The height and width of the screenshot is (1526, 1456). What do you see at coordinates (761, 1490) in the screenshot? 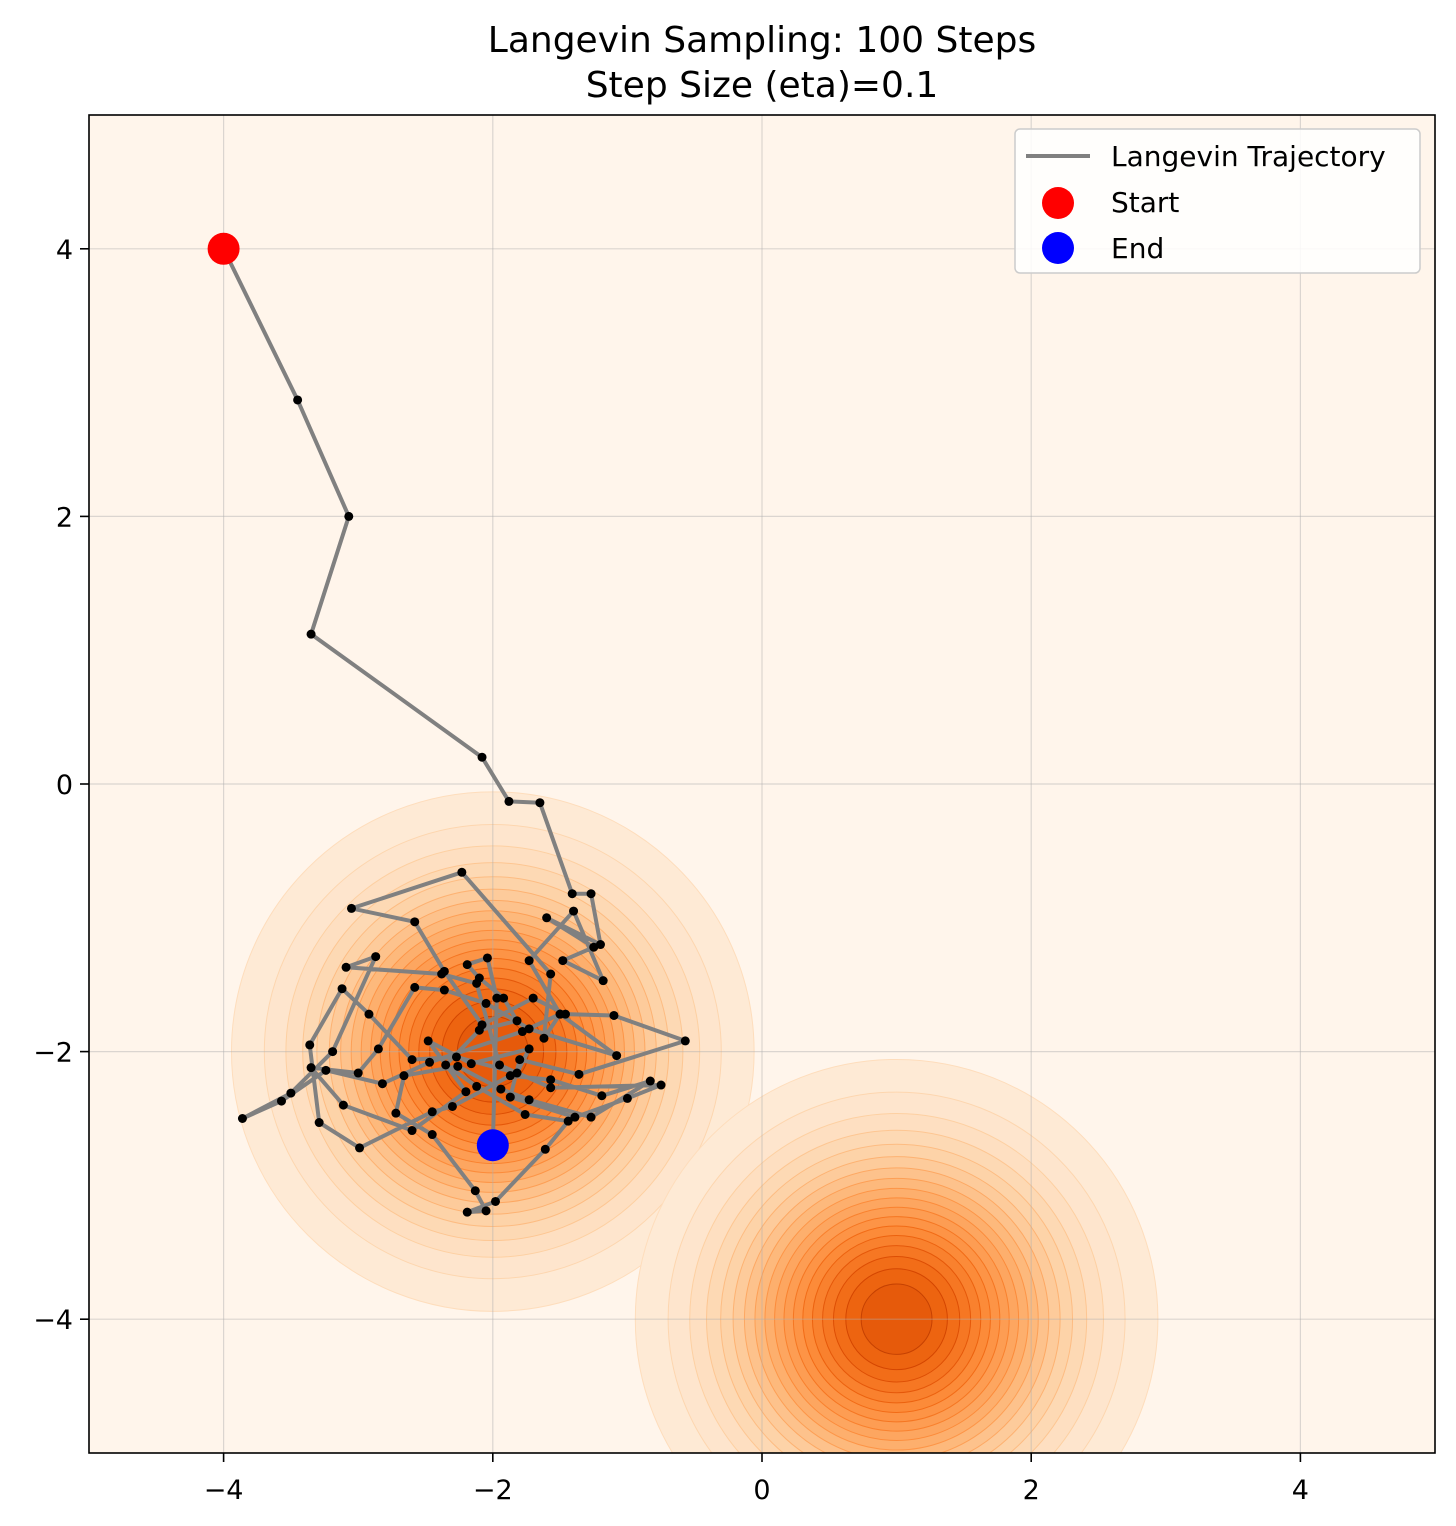
I see `x-tick-label: 0` at bounding box center [761, 1490].